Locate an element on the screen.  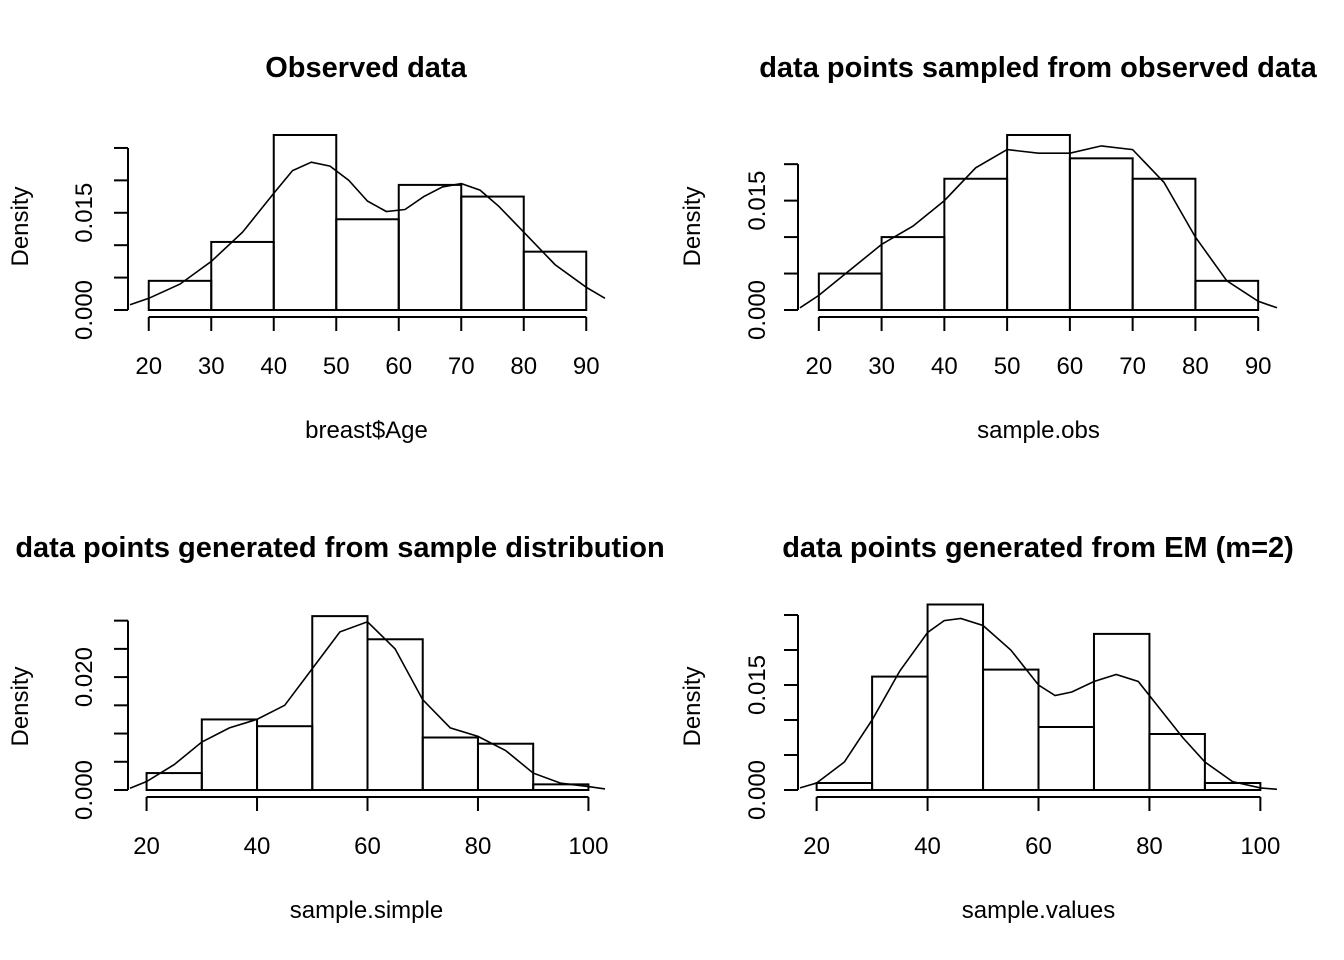
chart-1-x-tick-label: 60 is located at coordinates (1070, 366).